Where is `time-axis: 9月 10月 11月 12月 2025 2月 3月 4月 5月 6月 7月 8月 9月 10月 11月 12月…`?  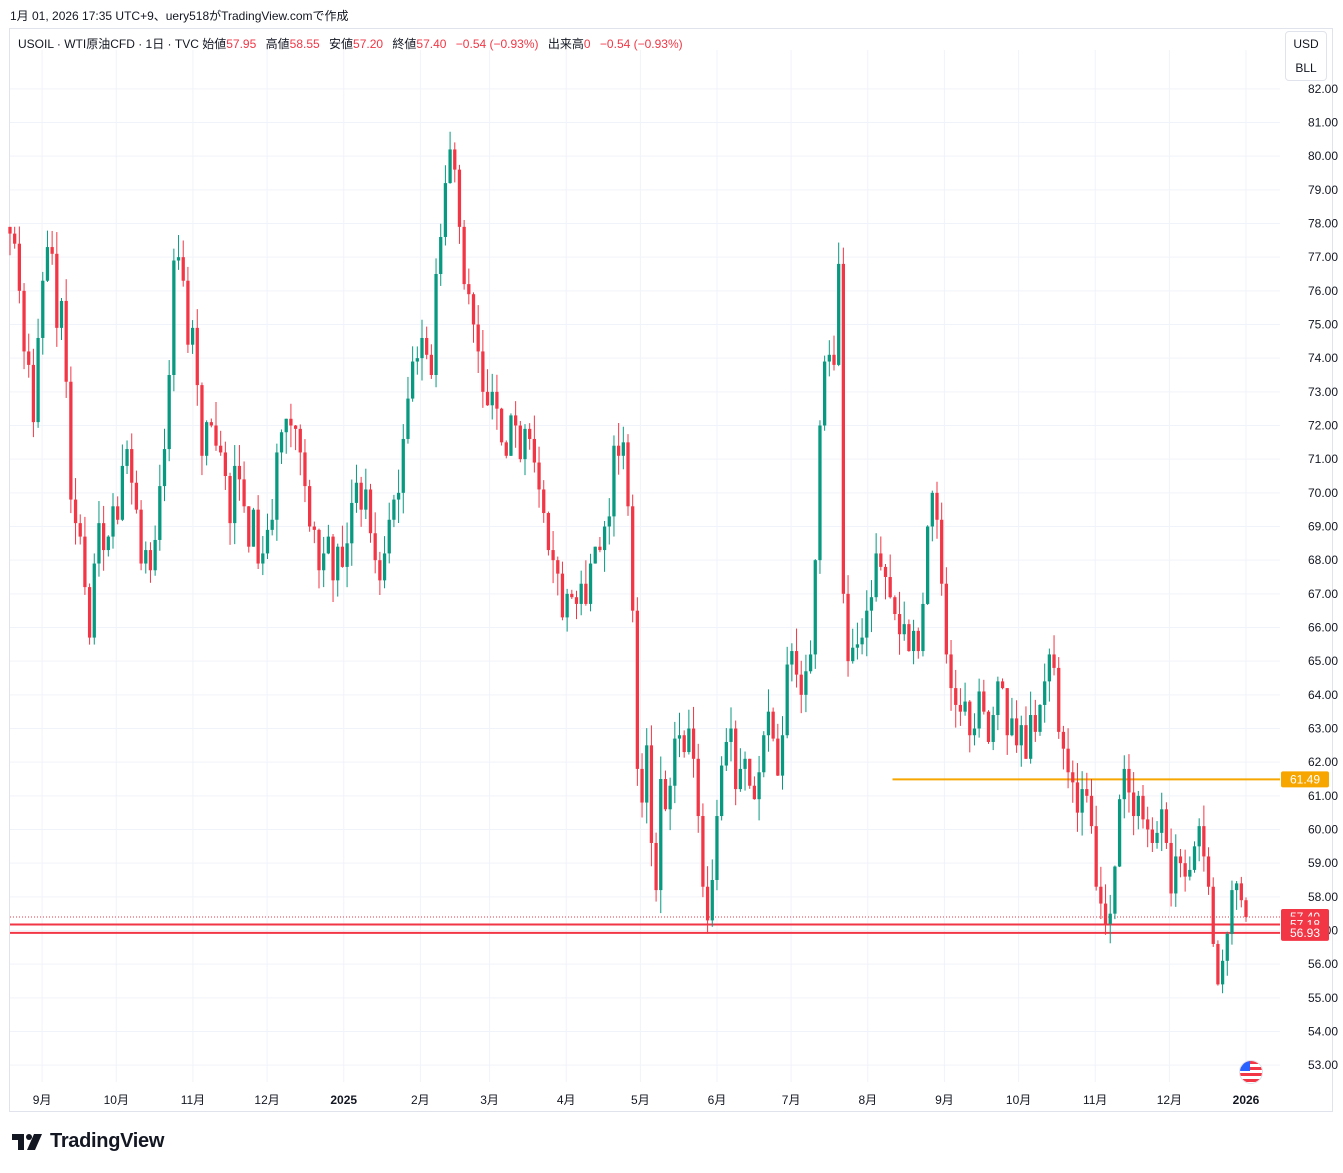 time-axis: 9月 10月 11月 12月 2025 2月 3月 4月 5月 6月 7月 8月 9月 10月 11月 12月… is located at coordinates (646, 1100).